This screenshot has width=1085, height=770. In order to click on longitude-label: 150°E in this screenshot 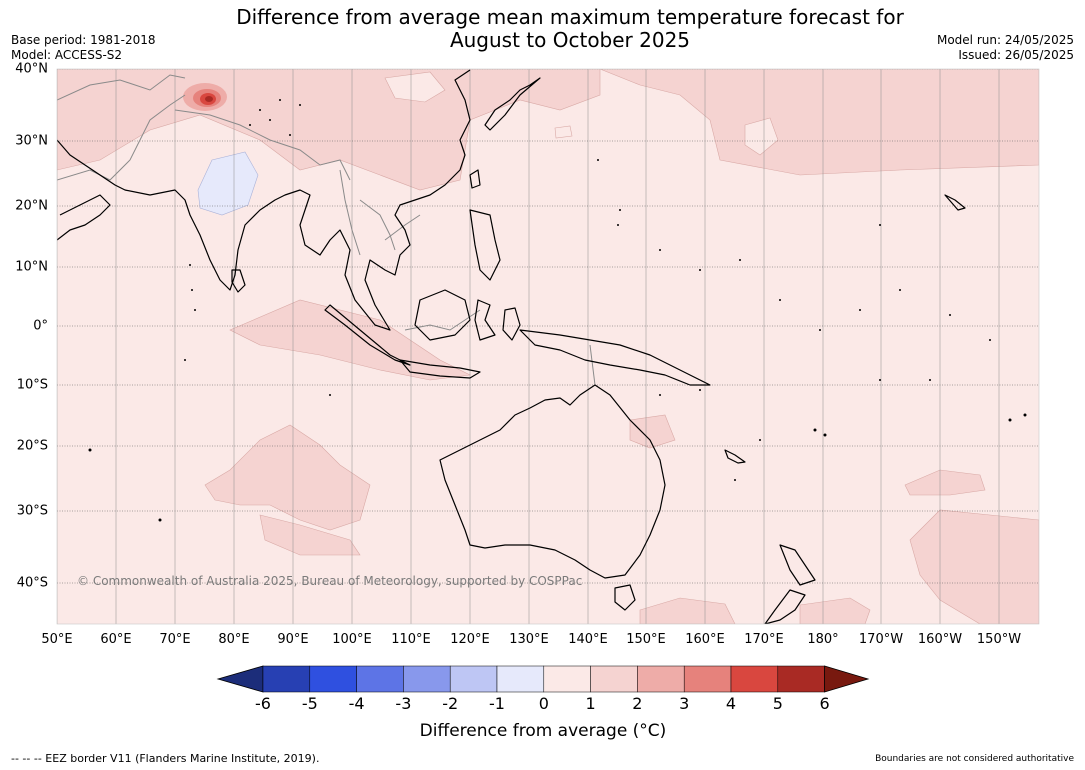, I will do `click(646, 639)`.